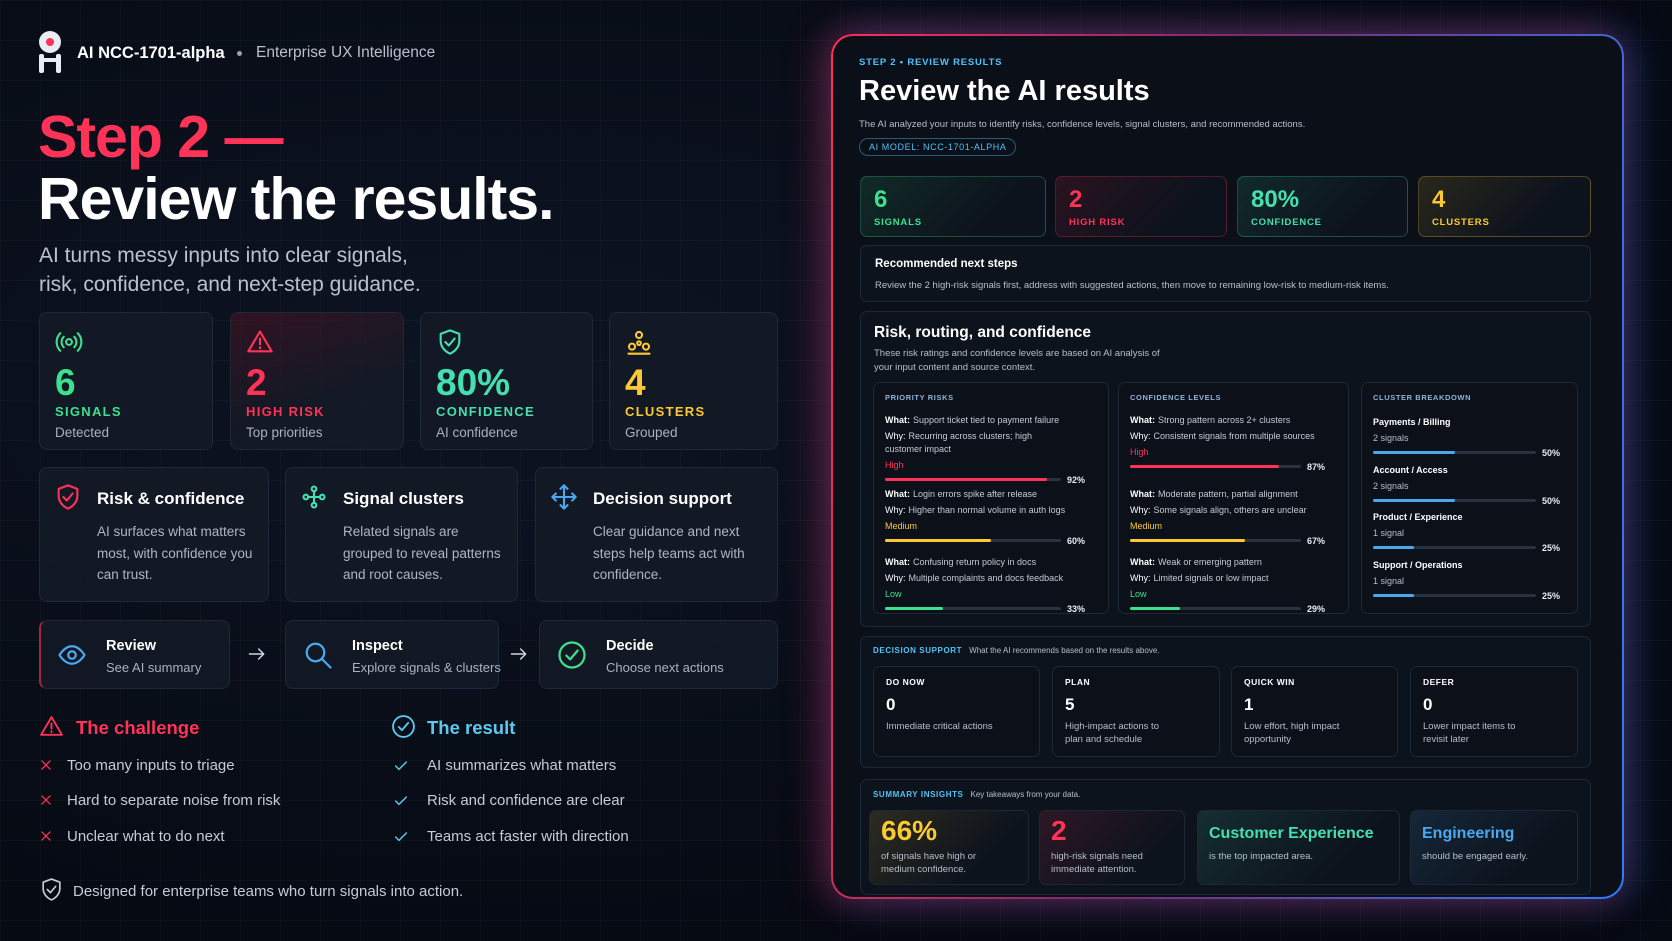 The width and height of the screenshot is (1672, 941). What do you see at coordinates (377, 646) in the screenshot?
I see `flow-title: Inspect` at bounding box center [377, 646].